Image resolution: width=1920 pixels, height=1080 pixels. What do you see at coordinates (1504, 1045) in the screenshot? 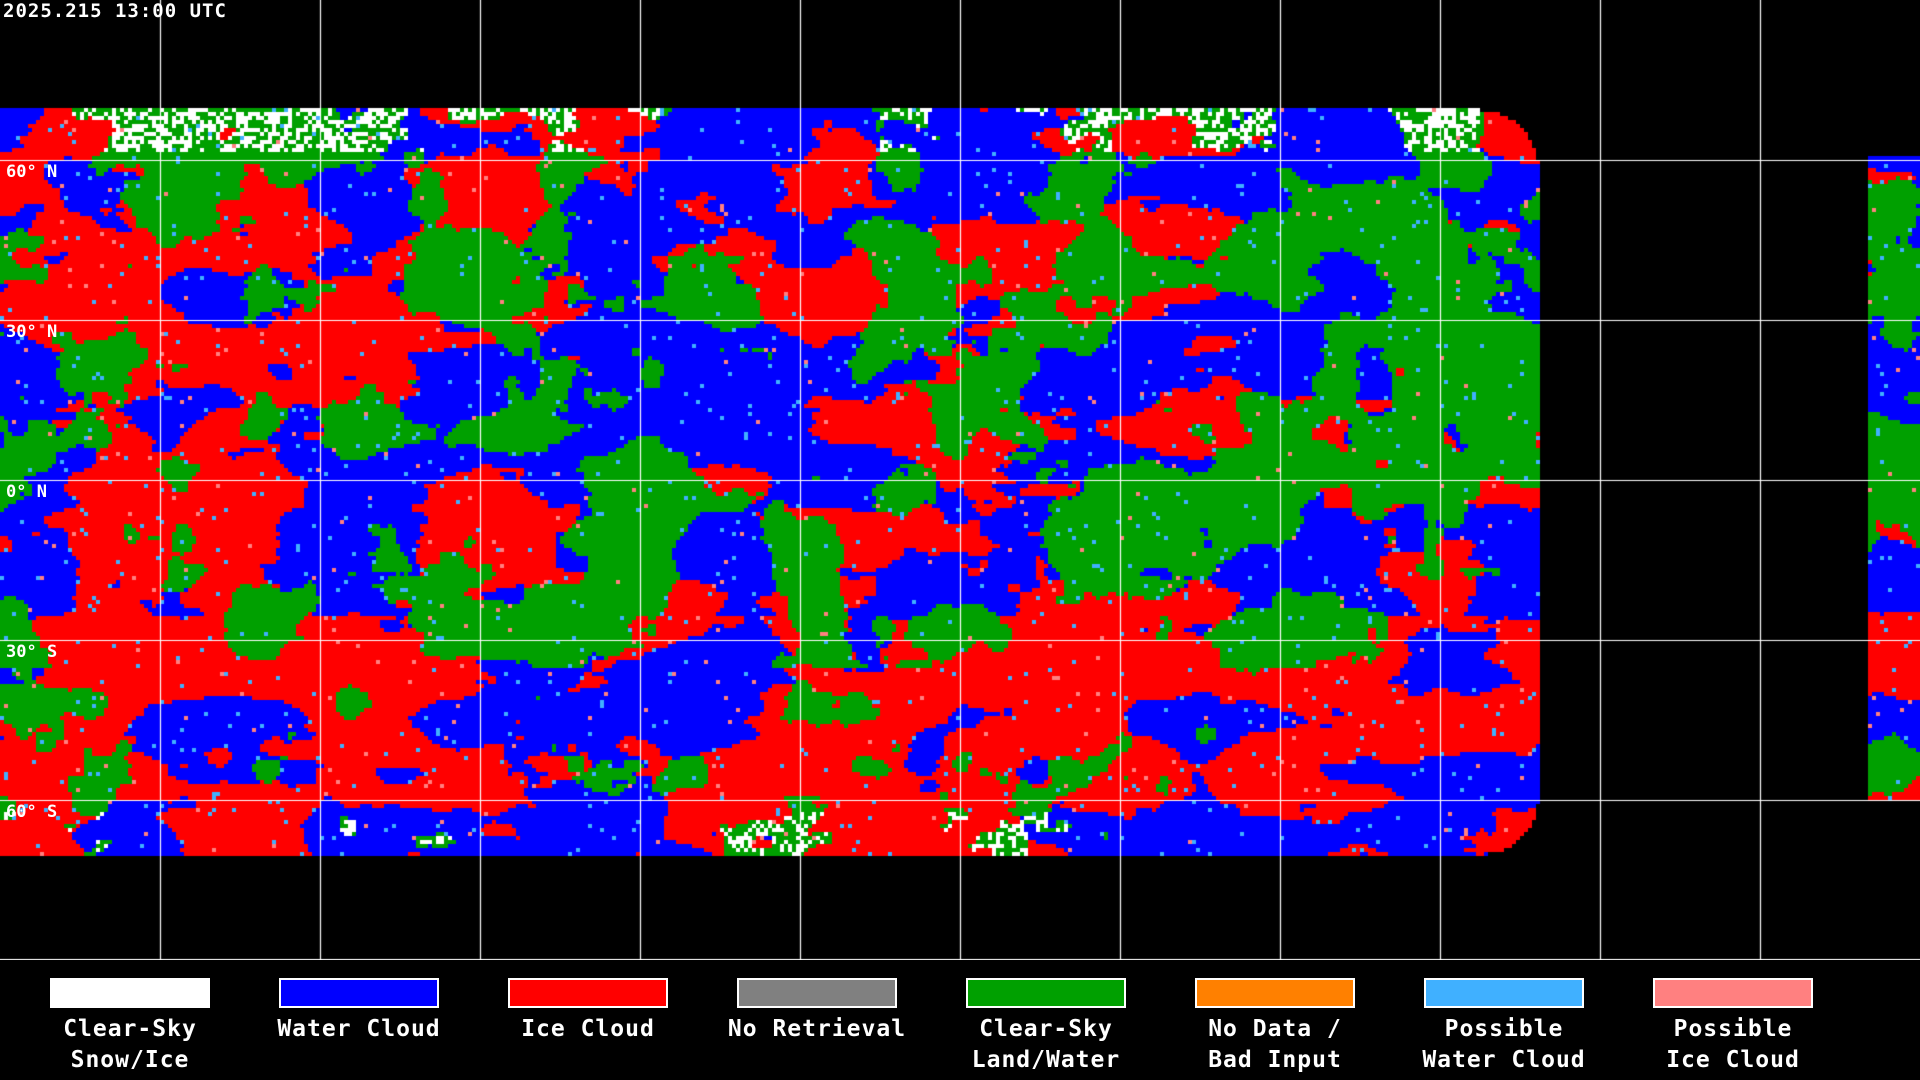
I see `legend-label: Possible Water Cloud` at bounding box center [1504, 1045].